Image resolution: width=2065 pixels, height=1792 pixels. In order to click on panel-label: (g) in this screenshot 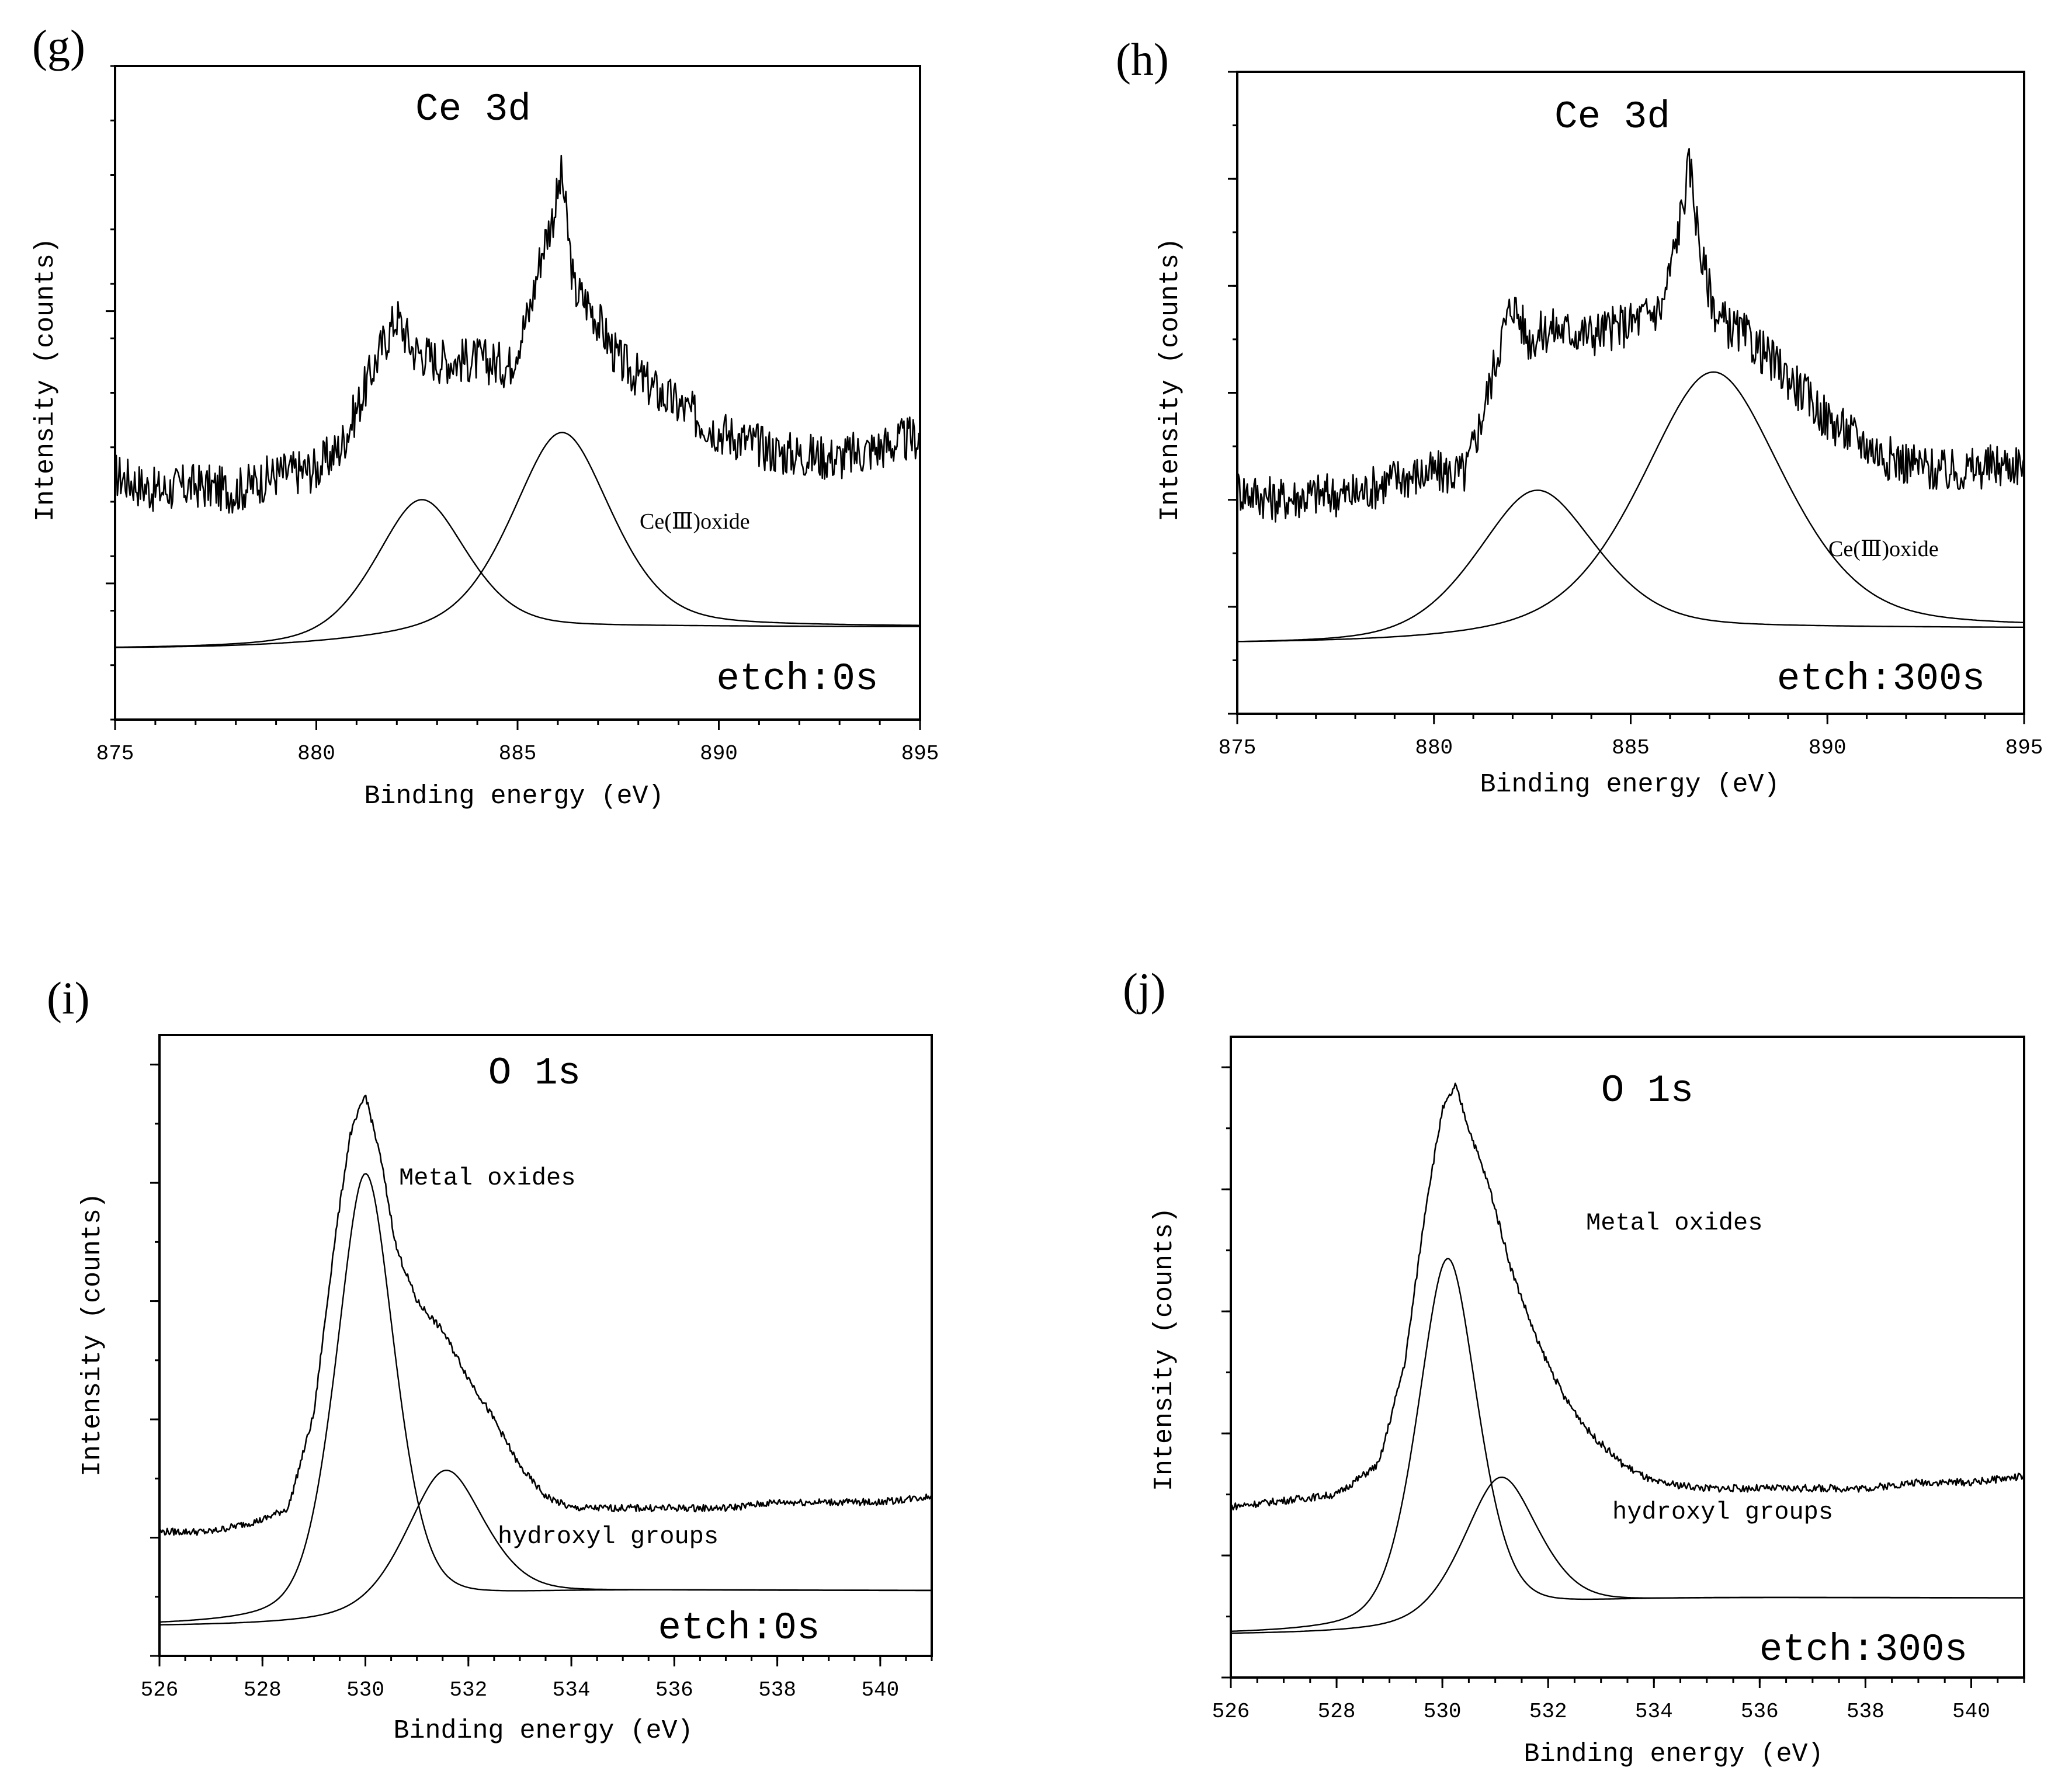, I will do `click(58, 45)`.